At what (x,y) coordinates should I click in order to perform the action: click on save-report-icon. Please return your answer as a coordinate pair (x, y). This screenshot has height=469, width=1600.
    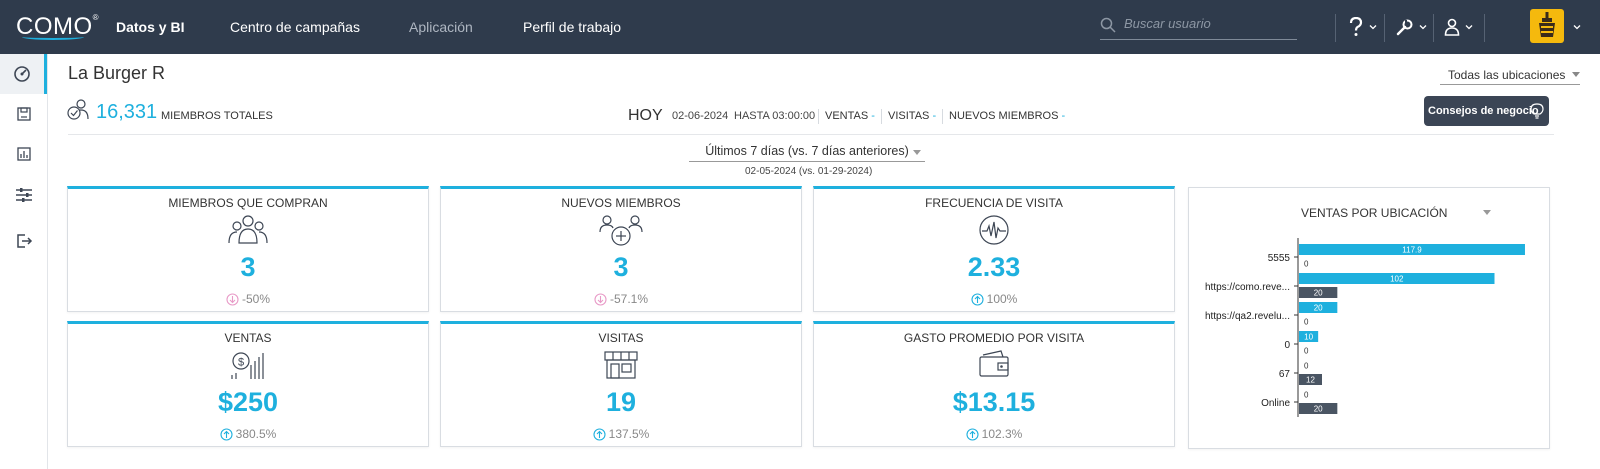
    Looking at the image, I should click on (23, 114).